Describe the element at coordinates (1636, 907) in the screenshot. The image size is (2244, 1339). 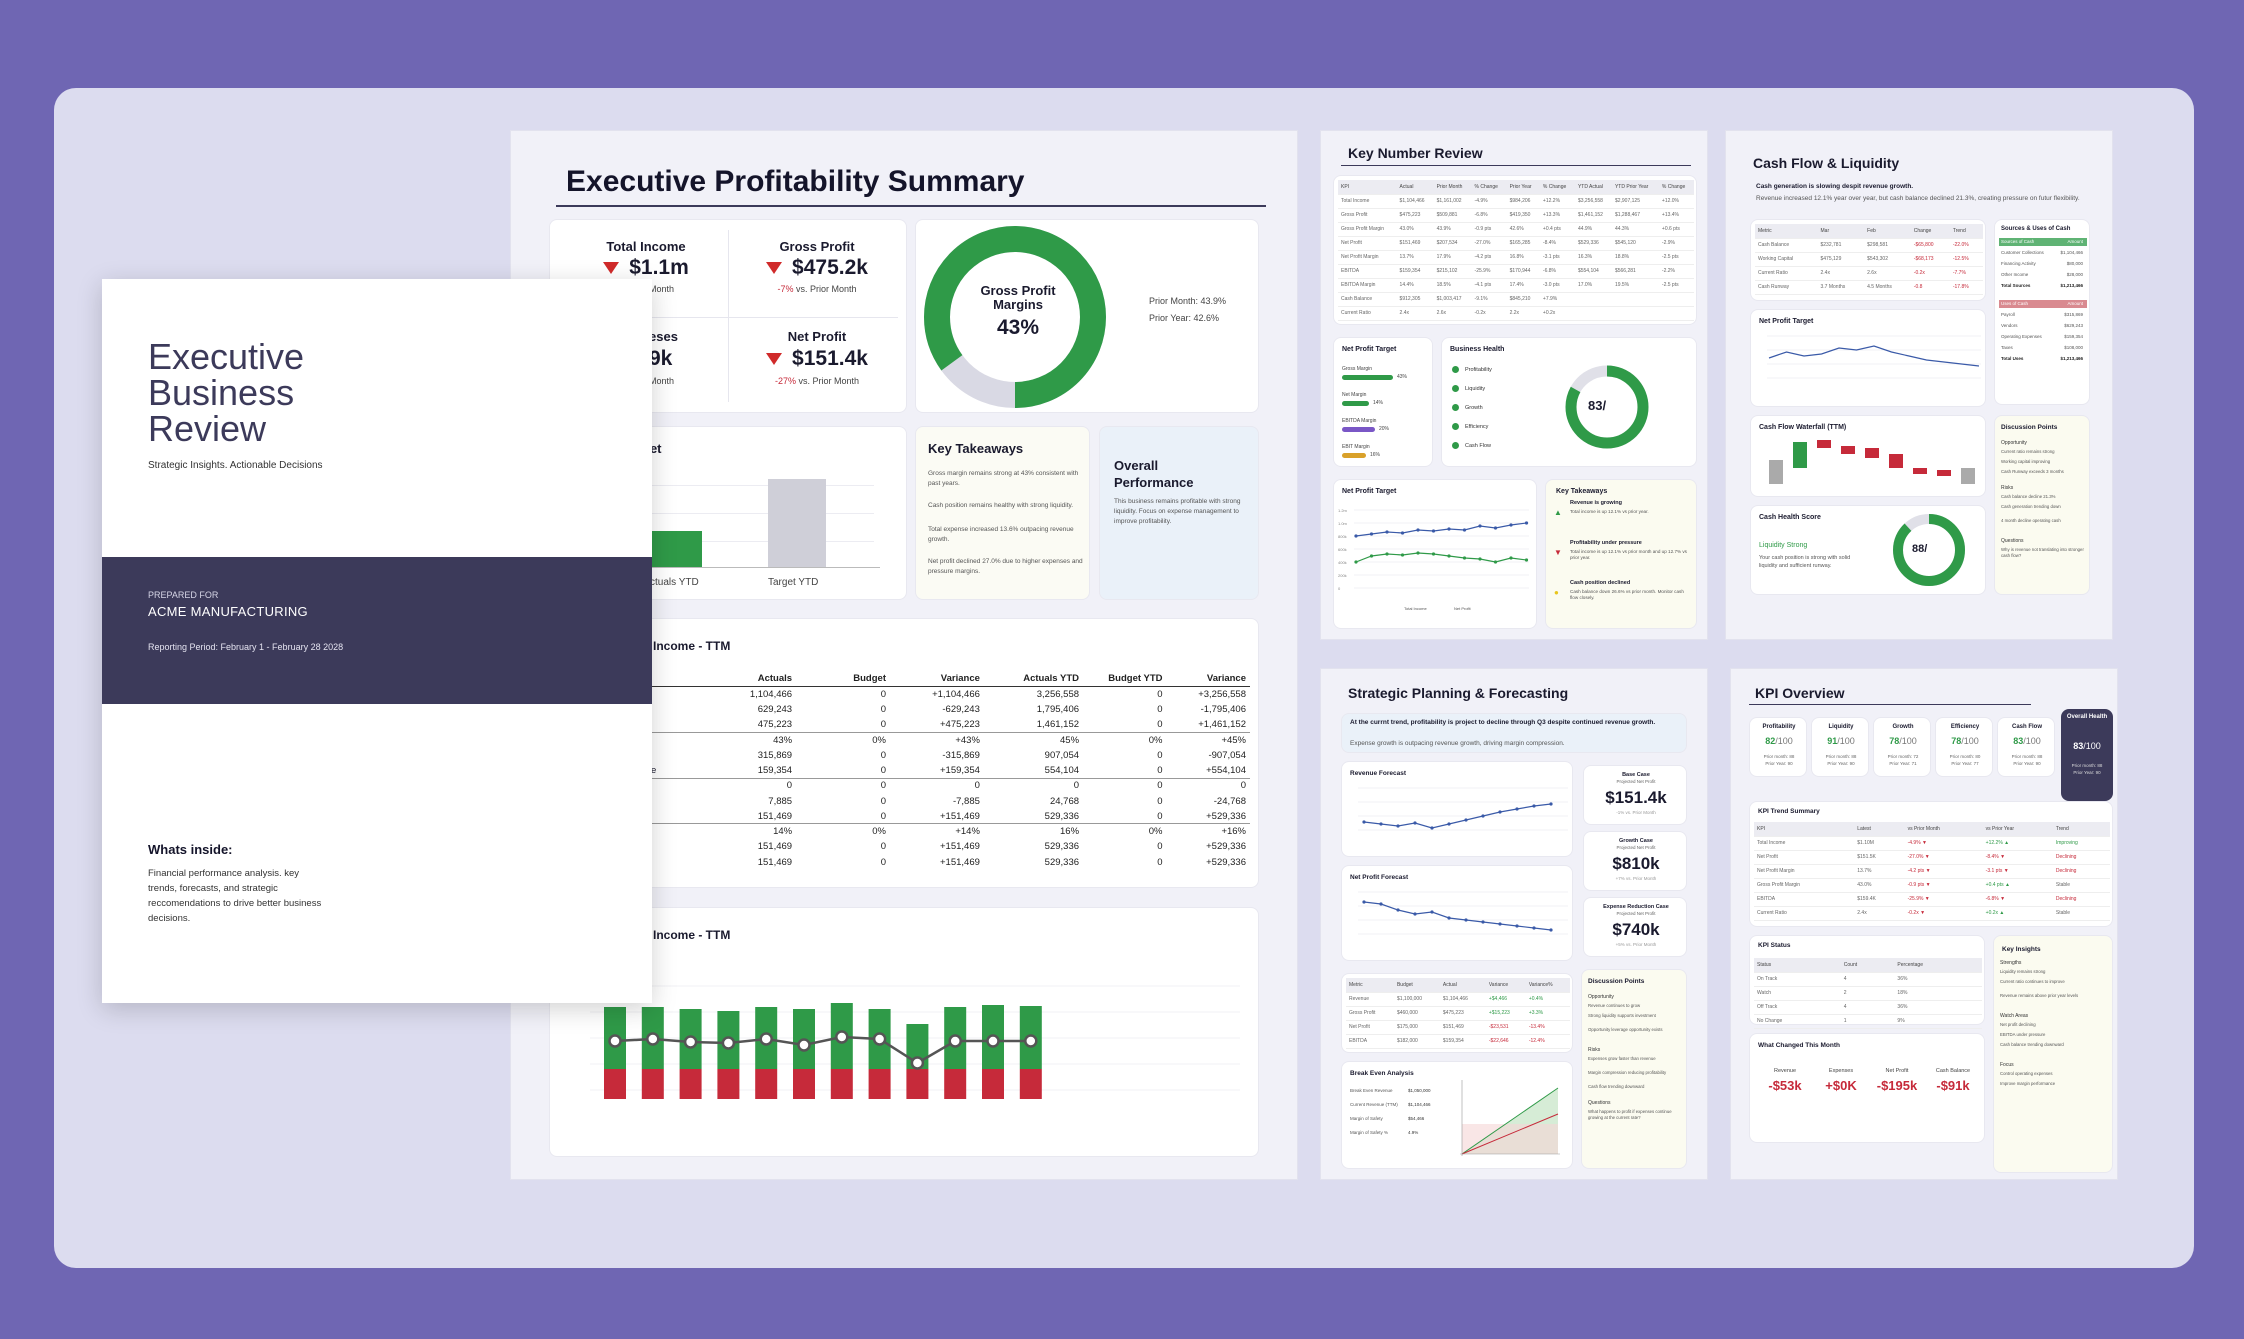
I see `scenario-title: Expense Reduction Case` at that location.